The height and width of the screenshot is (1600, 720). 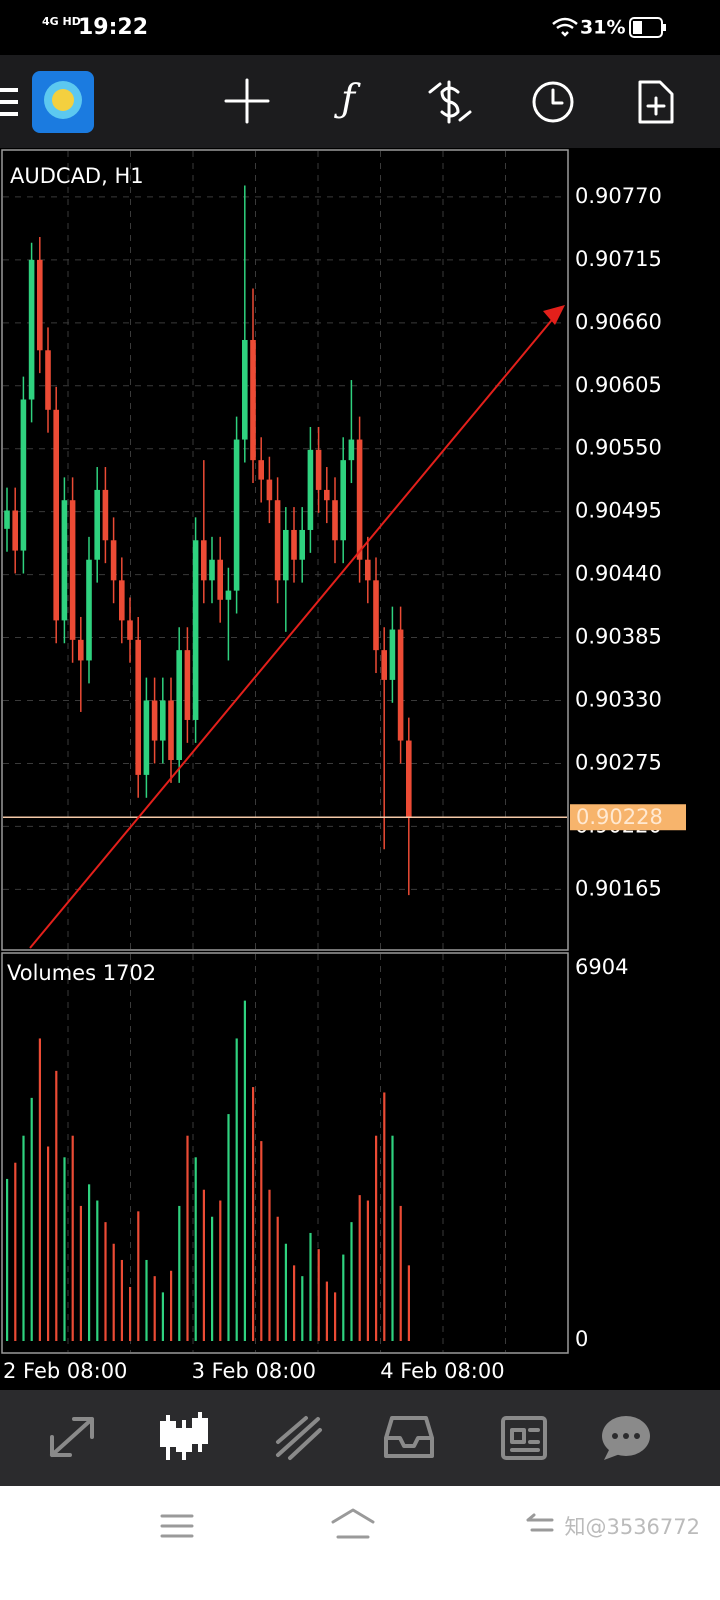 I want to click on timeframe-button, so click(x=553, y=102).